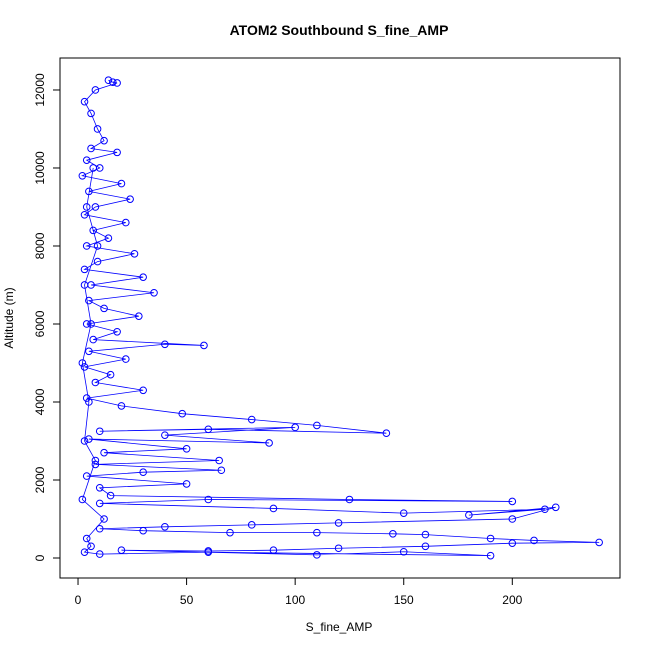 This screenshot has height=650, width=650. What do you see at coordinates (40, 557) in the screenshot?
I see `y-tick-label: 0` at bounding box center [40, 557].